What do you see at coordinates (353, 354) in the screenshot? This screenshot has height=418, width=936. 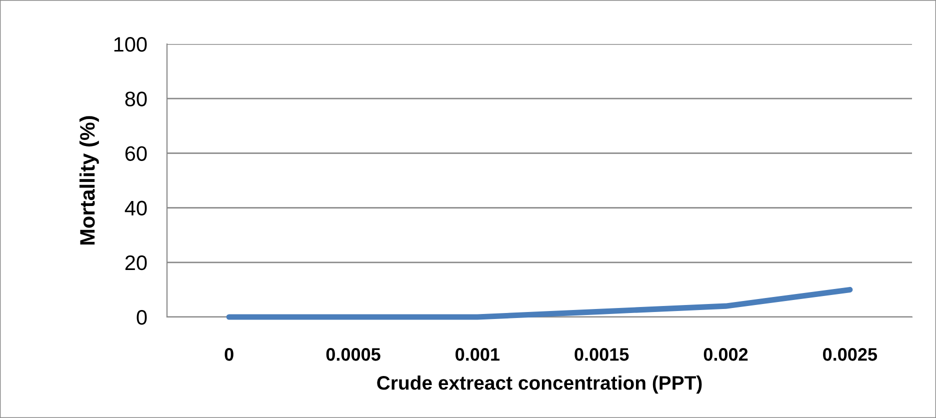 I see `x-tick-label: 0.0005` at bounding box center [353, 354].